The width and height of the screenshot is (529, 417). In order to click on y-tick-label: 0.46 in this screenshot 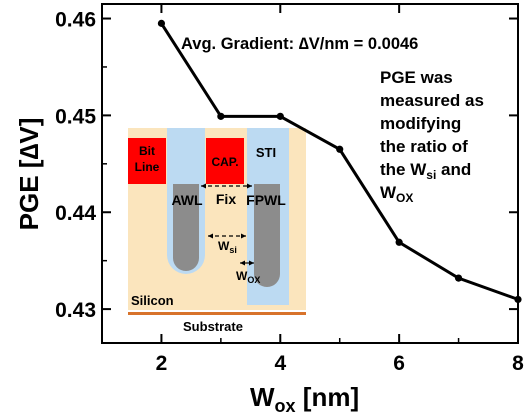, I will do `click(75, 20)`.